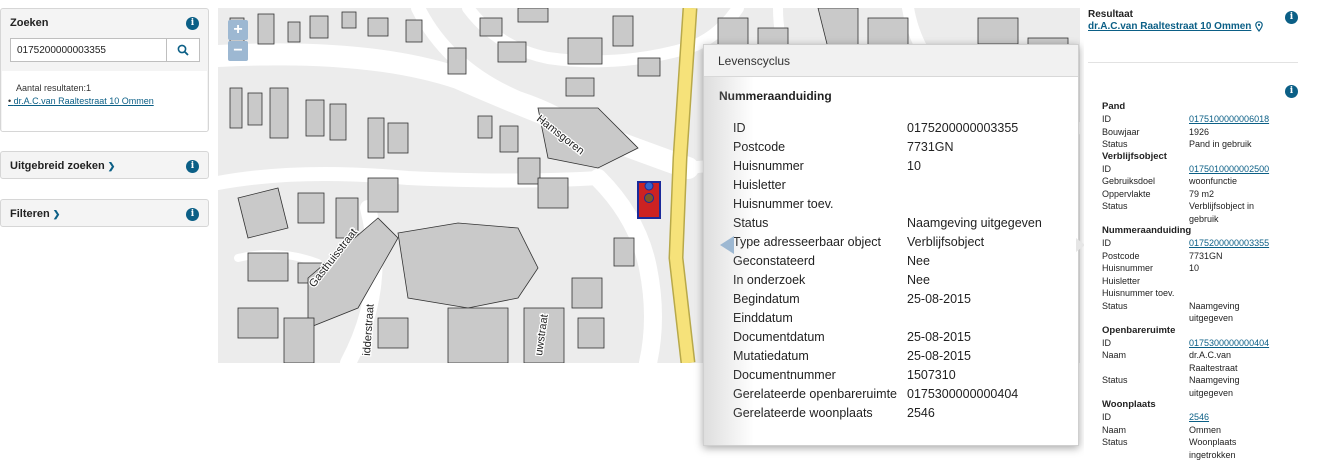 Image resolution: width=1320 pixels, height=473 pixels. What do you see at coordinates (1114, 106) in the screenshot?
I see `section-title: Pand` at bounding box center [1114, 106].